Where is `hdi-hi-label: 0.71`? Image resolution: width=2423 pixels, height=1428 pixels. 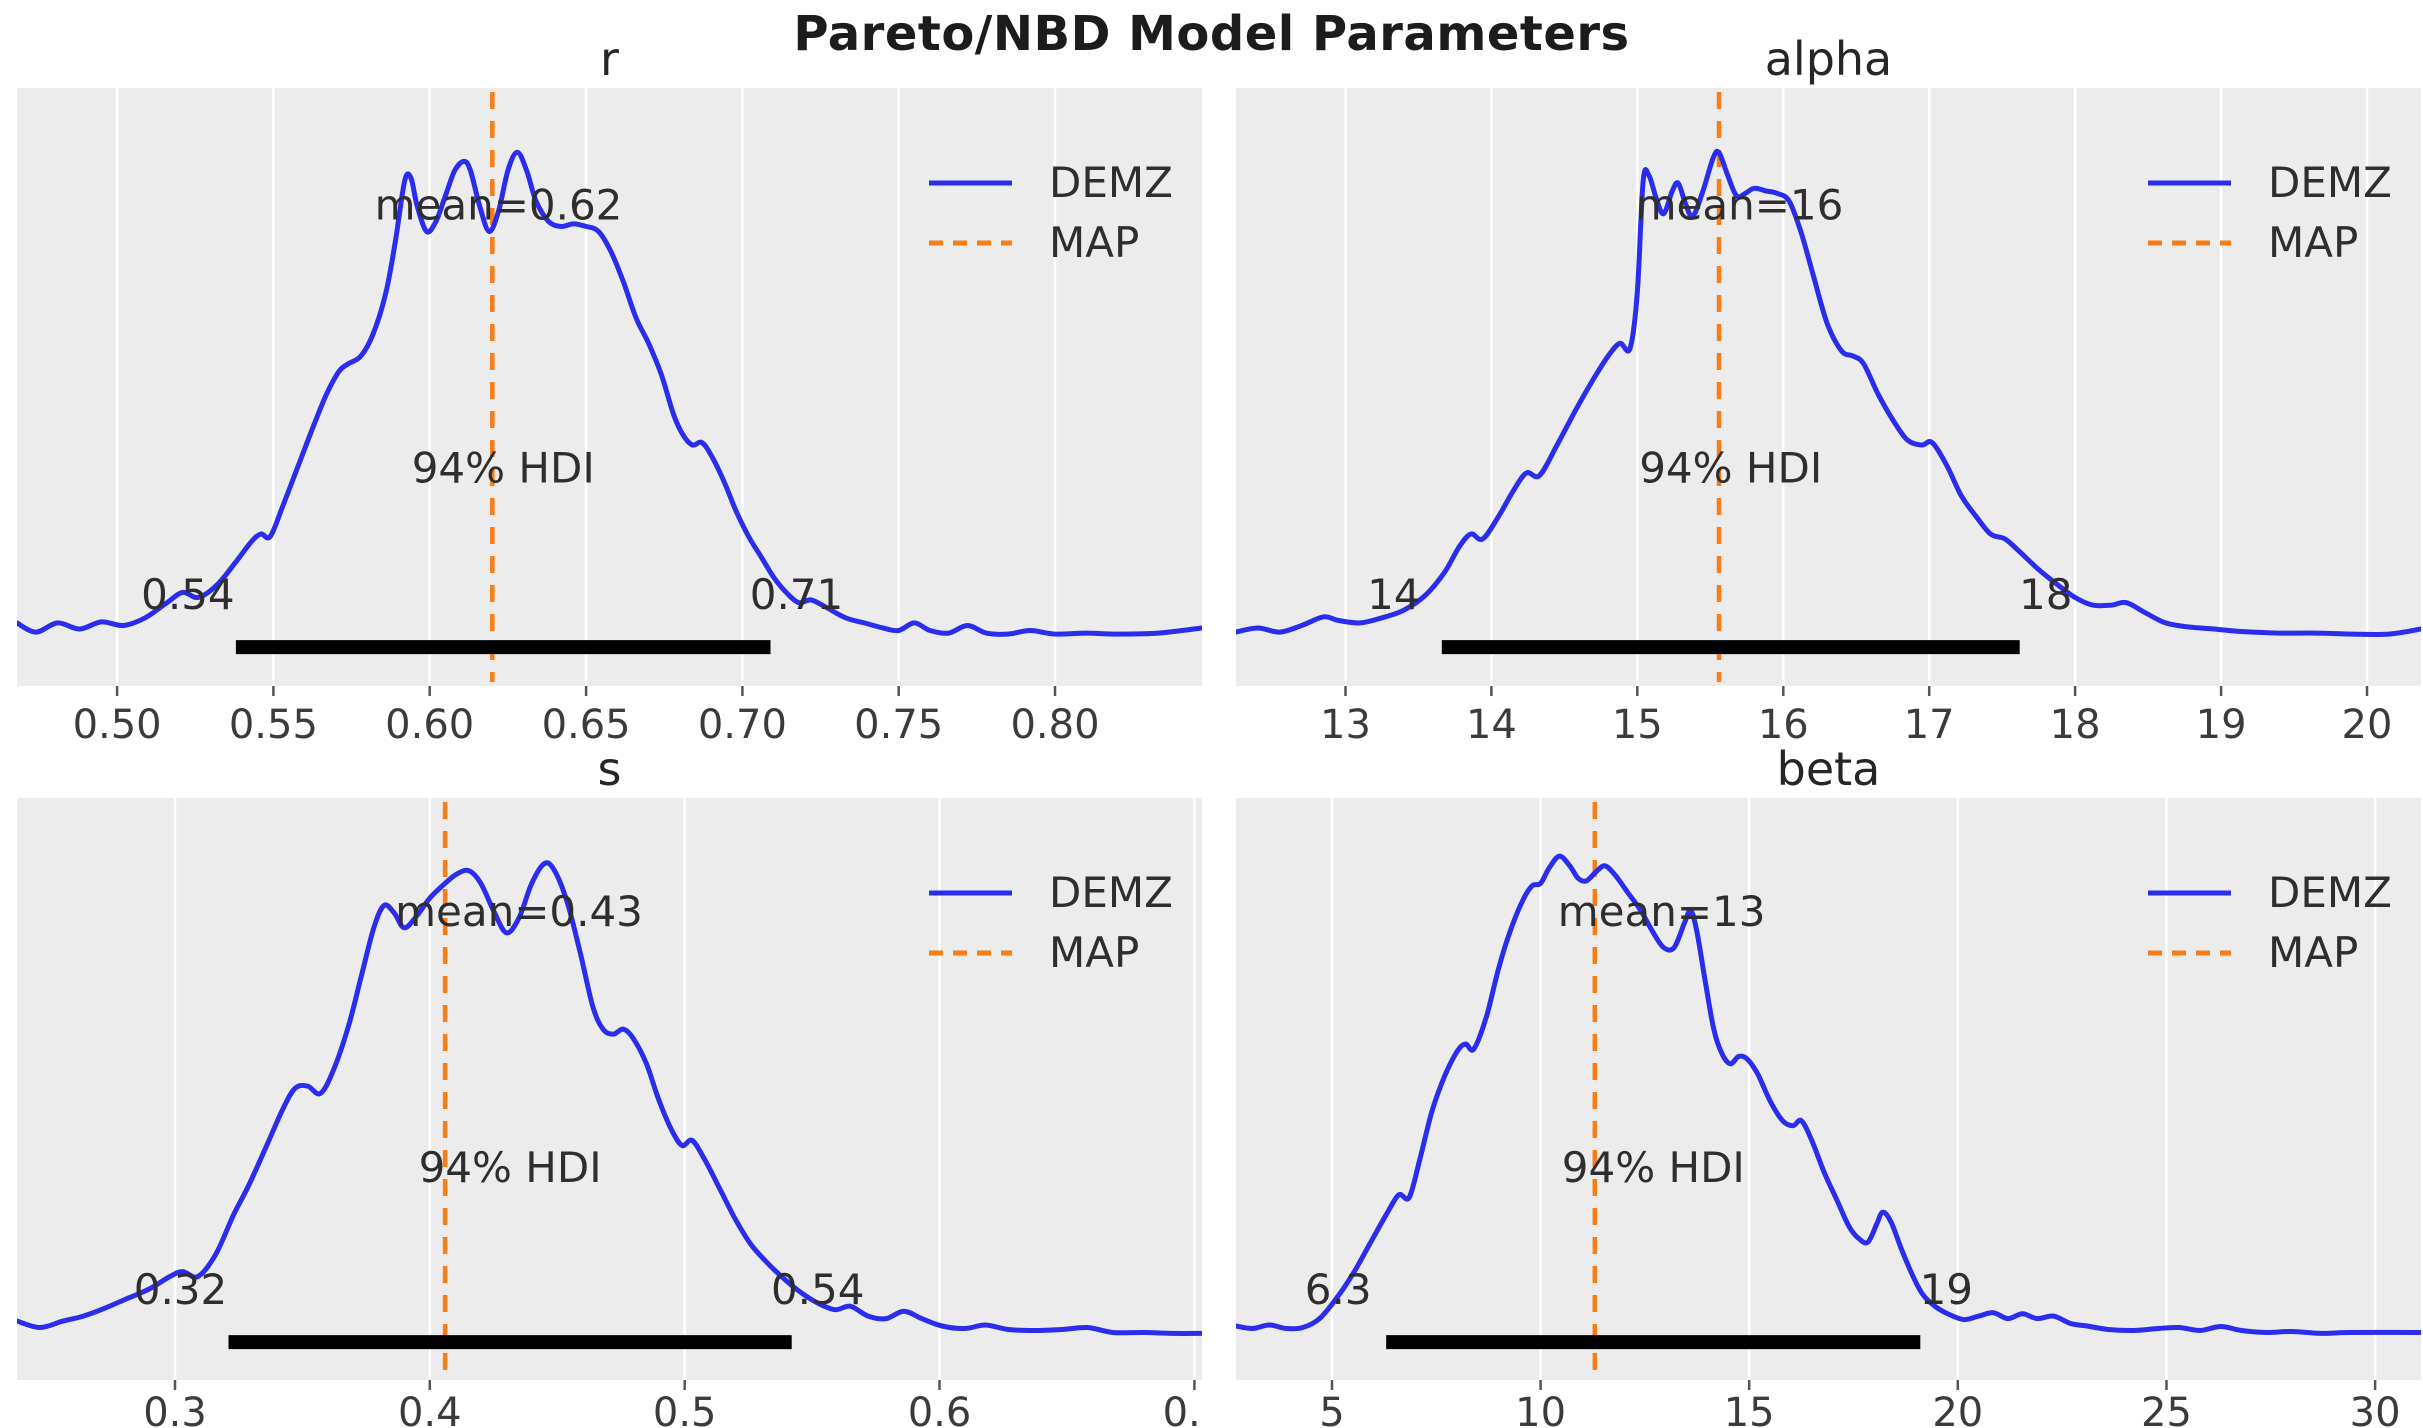 hdi-hi-label: 0.71 is located at coordinates (797, 594).